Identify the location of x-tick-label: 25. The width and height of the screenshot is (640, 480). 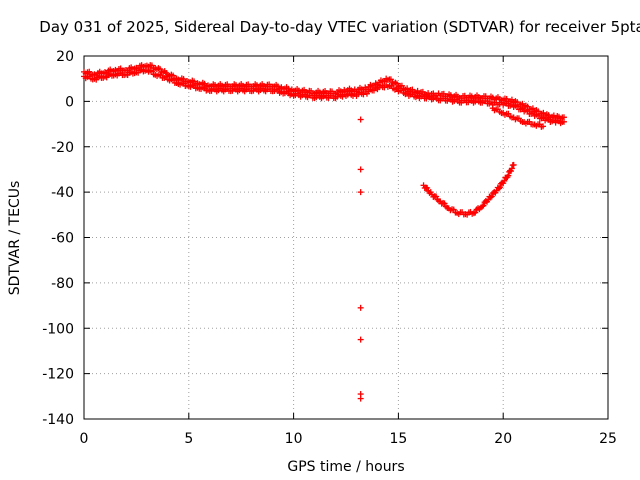
(608, 439).